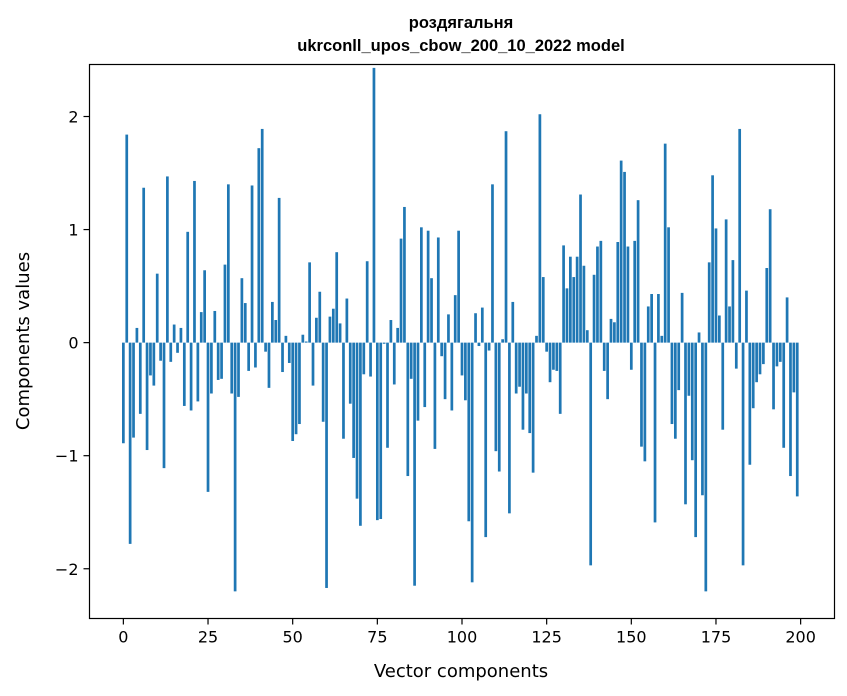  Describe the element at coordinates (460, 46) in the screenshot. I see `chart-title-line2: ukrconll_upos_cbow_200_10_2022 model` at that location.